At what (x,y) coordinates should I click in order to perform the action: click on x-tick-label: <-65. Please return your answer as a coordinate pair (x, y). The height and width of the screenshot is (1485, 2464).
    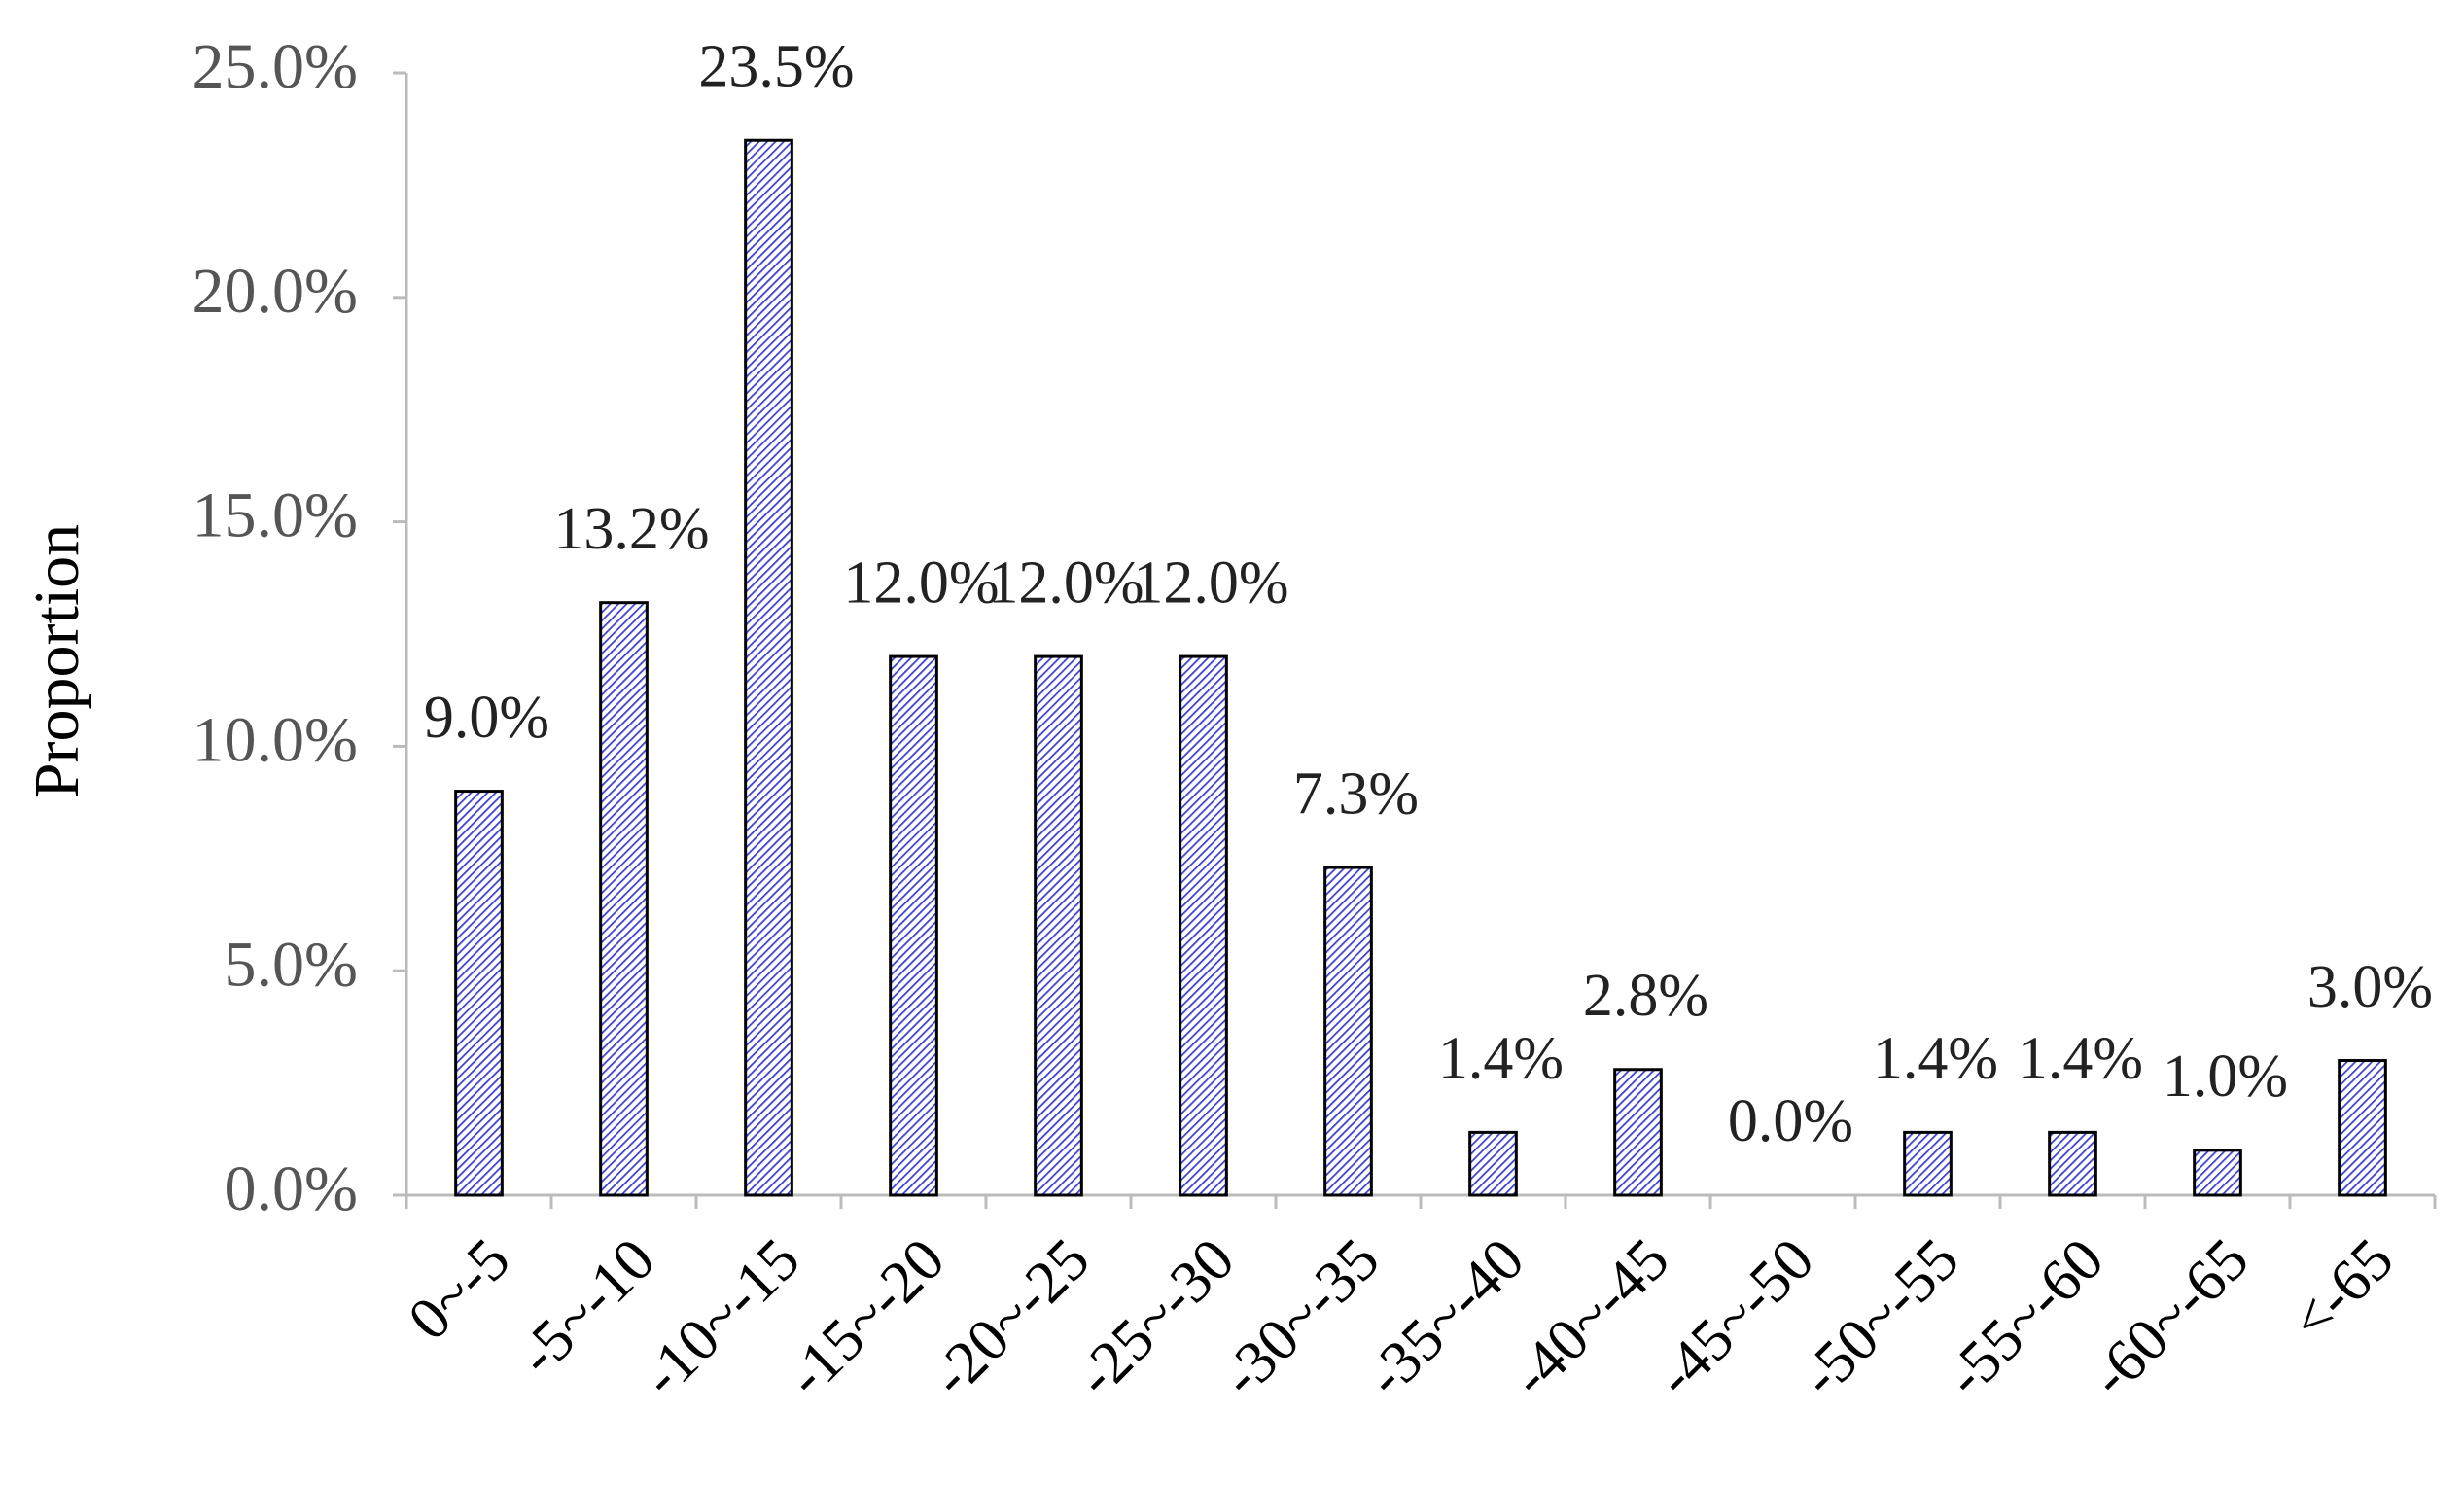
    Looking at the image, I should click on (2342, 1290).